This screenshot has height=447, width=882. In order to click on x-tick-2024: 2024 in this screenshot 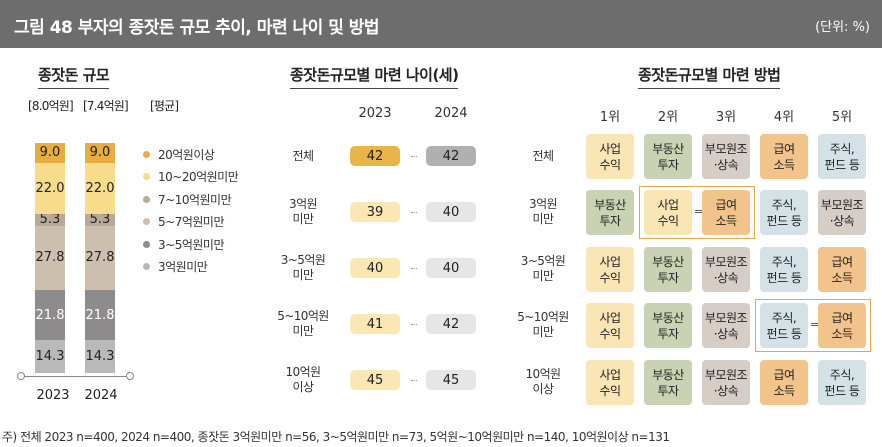, I will do `click(101, 395)`.